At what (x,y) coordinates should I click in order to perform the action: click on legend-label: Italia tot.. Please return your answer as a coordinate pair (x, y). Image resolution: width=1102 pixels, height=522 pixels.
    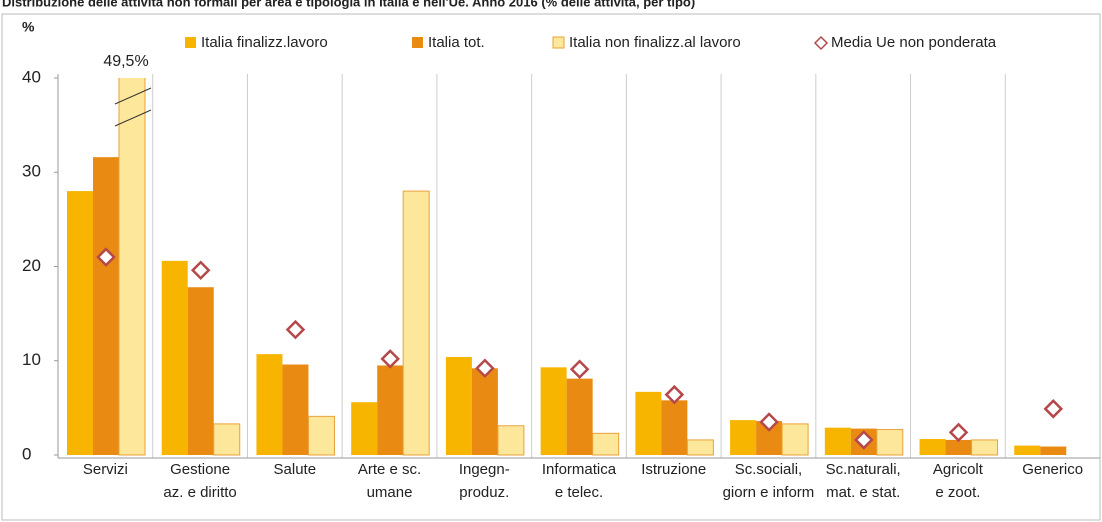
    Looking at the image, I should click on (456, 42).